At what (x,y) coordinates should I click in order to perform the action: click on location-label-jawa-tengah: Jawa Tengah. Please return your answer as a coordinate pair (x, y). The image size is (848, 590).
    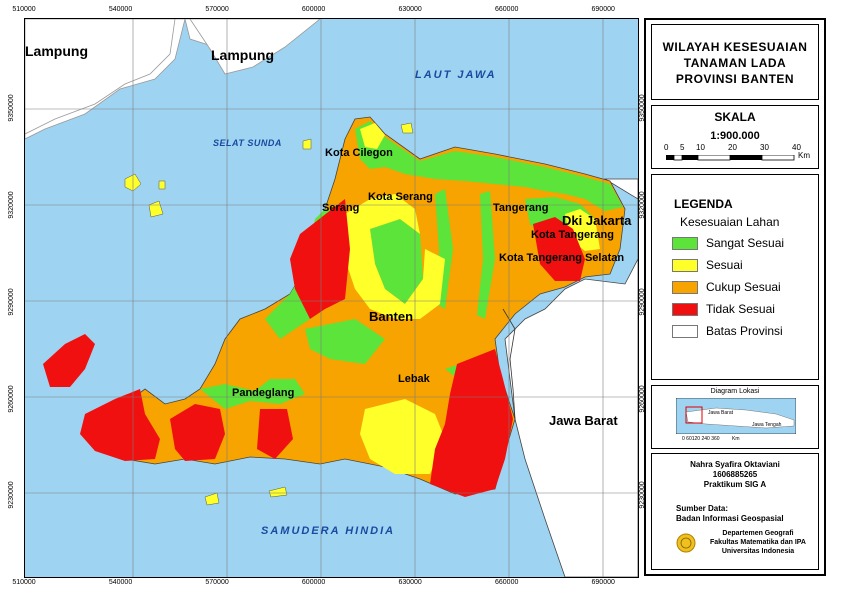
    Looking at the image, I should click on (767, 425).